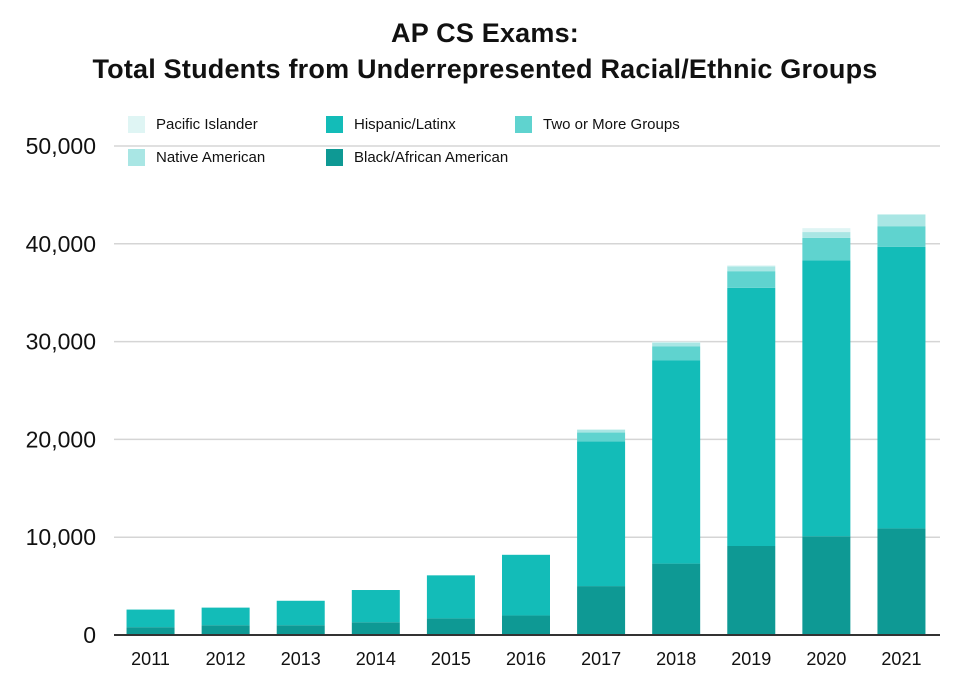 The image size is (970, 700). I want to click on legend-item: Black/African American, so click(417, 157).